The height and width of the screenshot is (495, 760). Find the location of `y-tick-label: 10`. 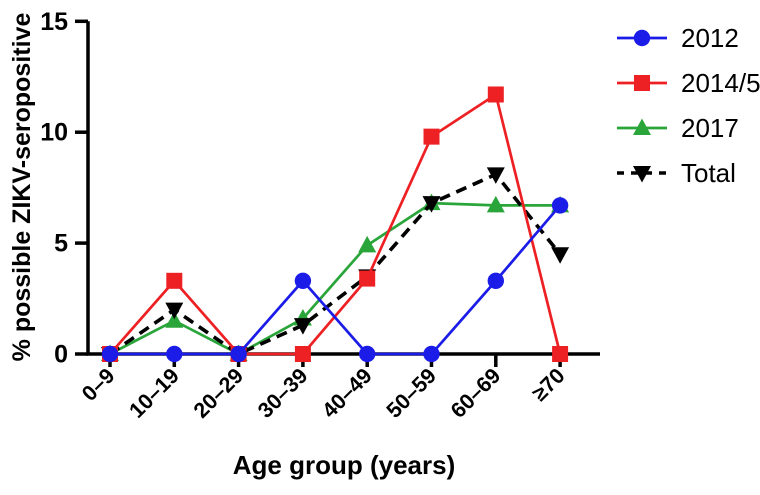

y-tick-label: 10 is located at coordinates (54, 133).